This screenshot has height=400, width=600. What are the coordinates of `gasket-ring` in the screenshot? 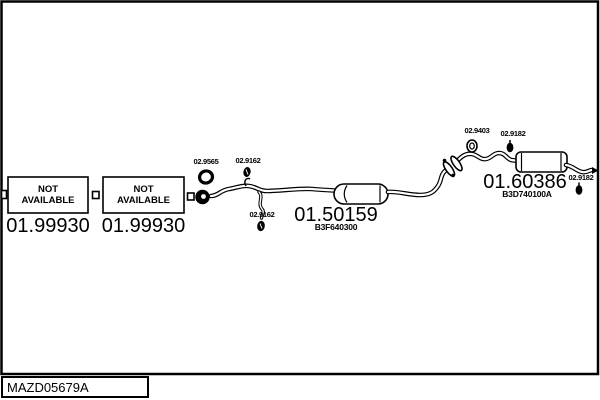 It's located at (206, 177).